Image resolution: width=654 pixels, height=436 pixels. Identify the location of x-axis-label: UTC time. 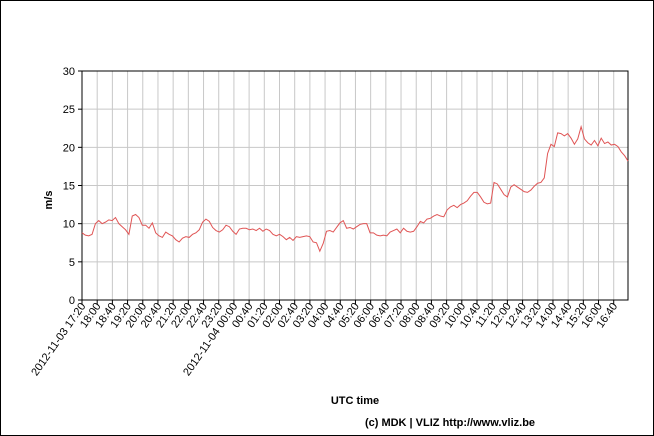
(355, 401).